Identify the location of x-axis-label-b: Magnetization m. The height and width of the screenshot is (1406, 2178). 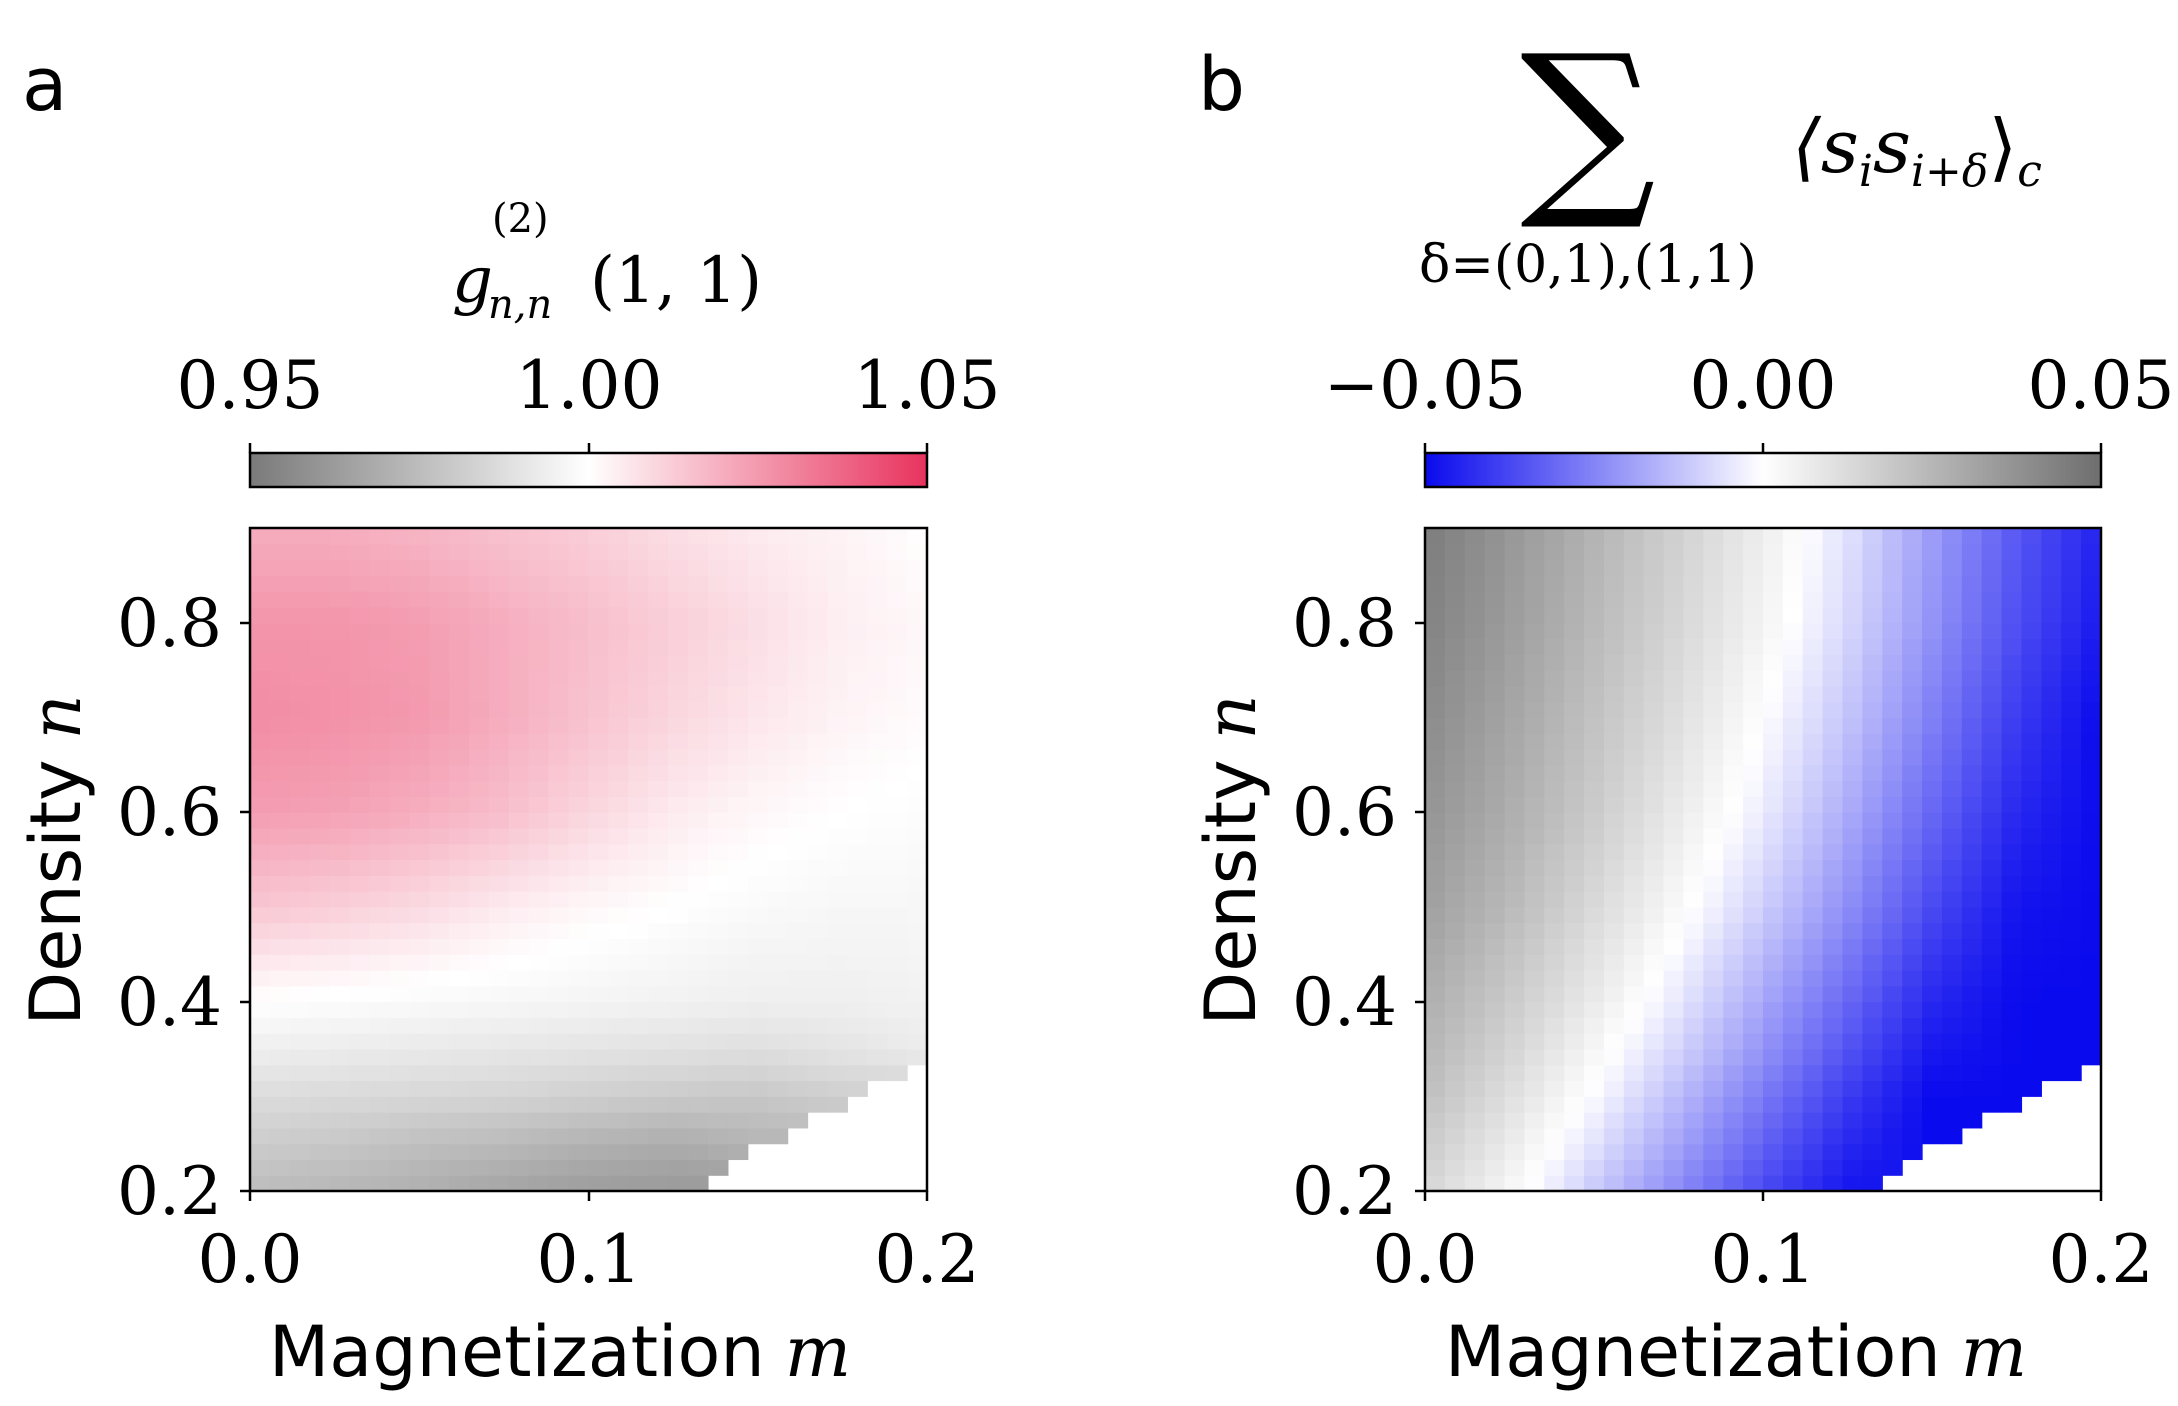
(1736, 1352).